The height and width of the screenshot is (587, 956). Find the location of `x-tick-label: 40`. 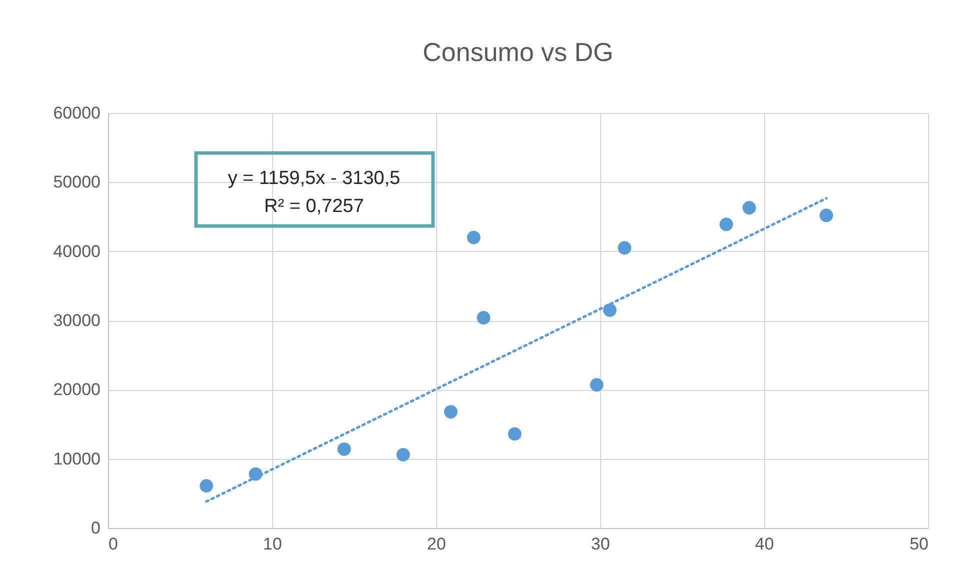

x-tick-label: 40 is located at coordinates (764, 544).